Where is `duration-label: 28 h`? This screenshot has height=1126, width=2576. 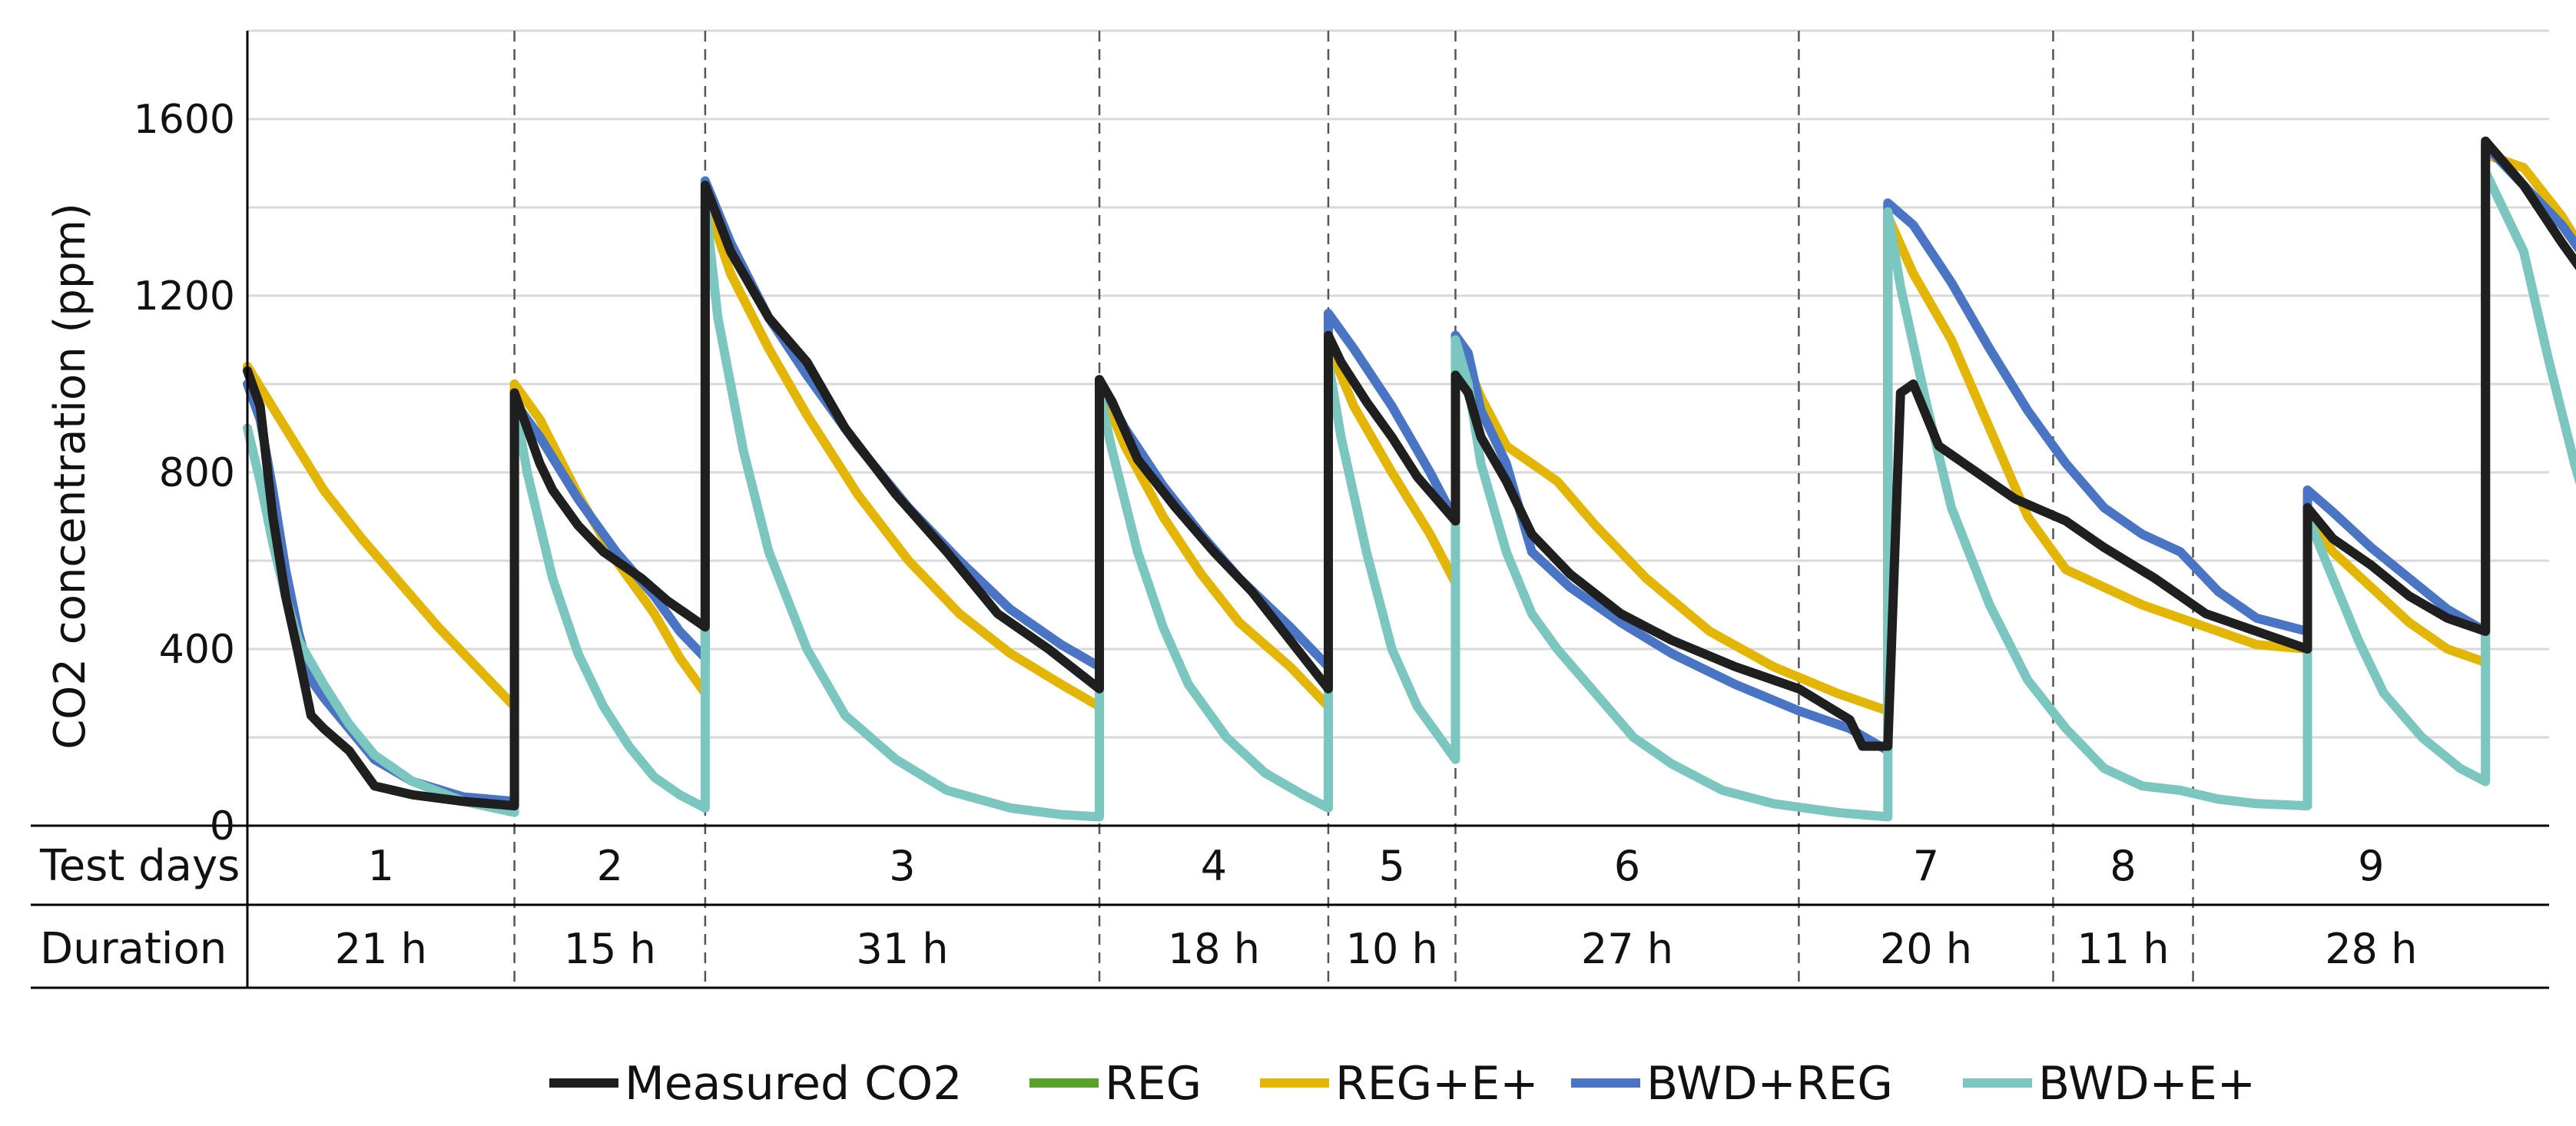
duration-label: 28 h is located at coordinates (2371, 949).